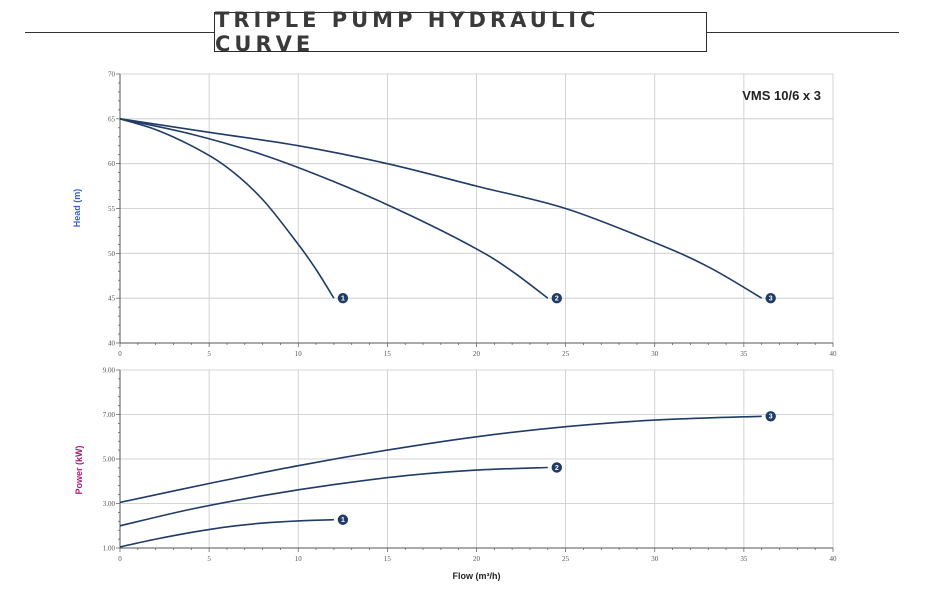  Describe the element at coordinates (655, 559) in the screenshot. I see `power-x-tick-label: 30` at that location.